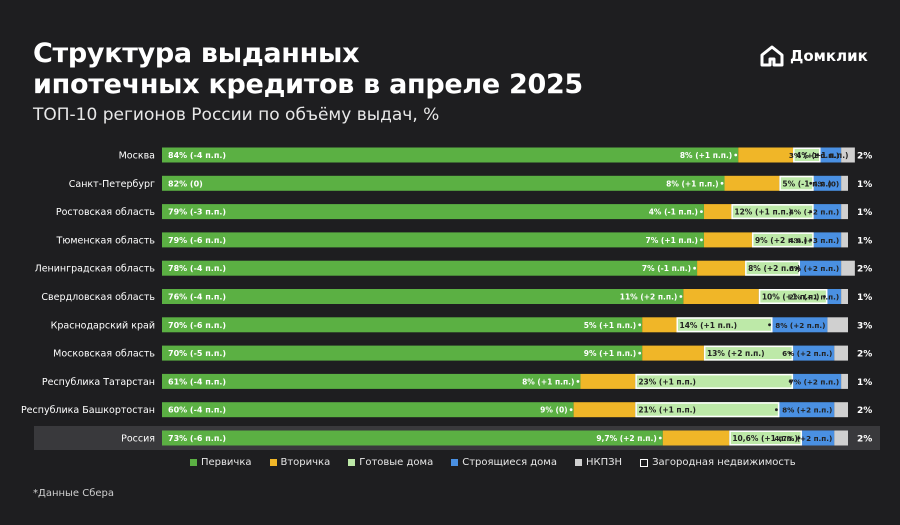 This screenshot has width=900, height=525. I want to click on legend-swatch-ready, so click(352, 462).